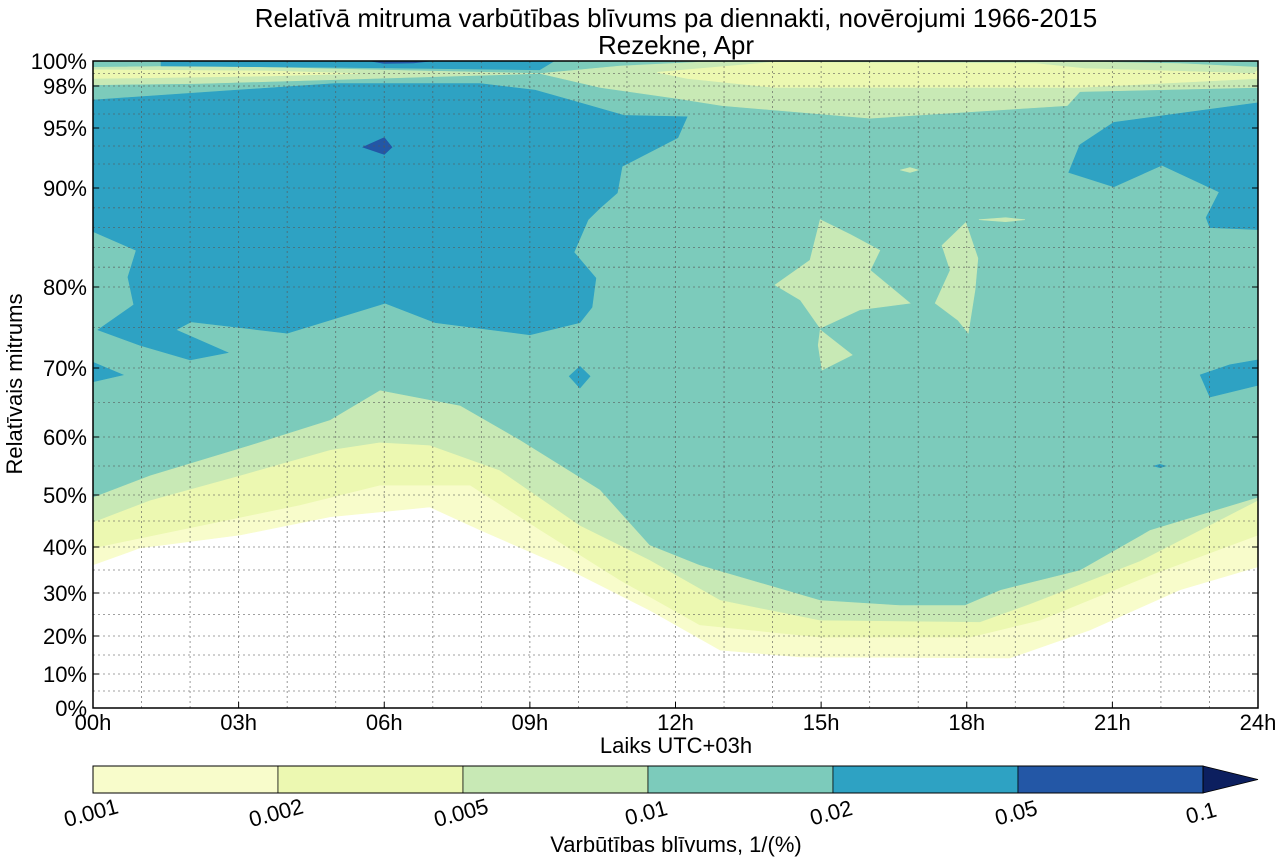  I want to click on x-tick-label: 09h, so click(530, 722).